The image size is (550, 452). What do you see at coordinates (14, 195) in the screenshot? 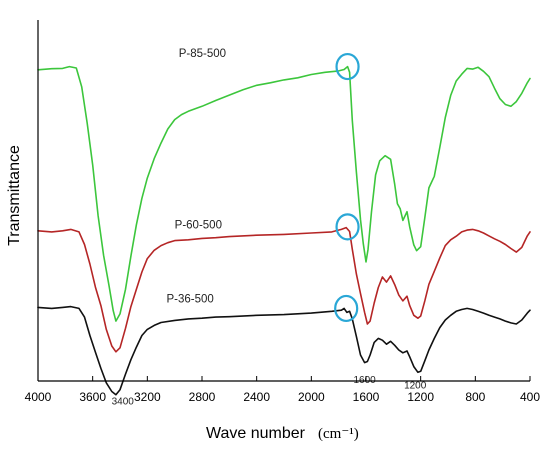
I see `y-axis-title: Transmittance` at bounding box center [14, 195].